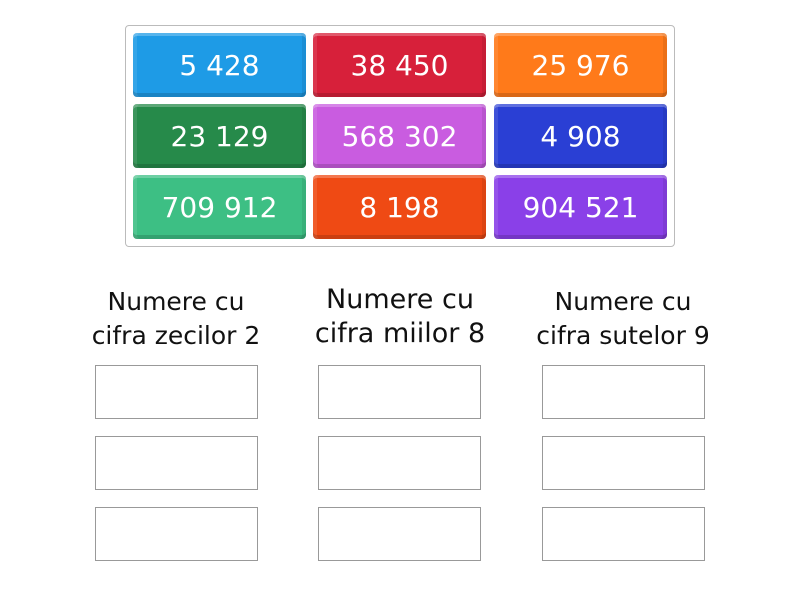 This screenshot has height=600, width=800. I want to click on group-heading-line2: cifra zecilor 2, so click(176, 335).